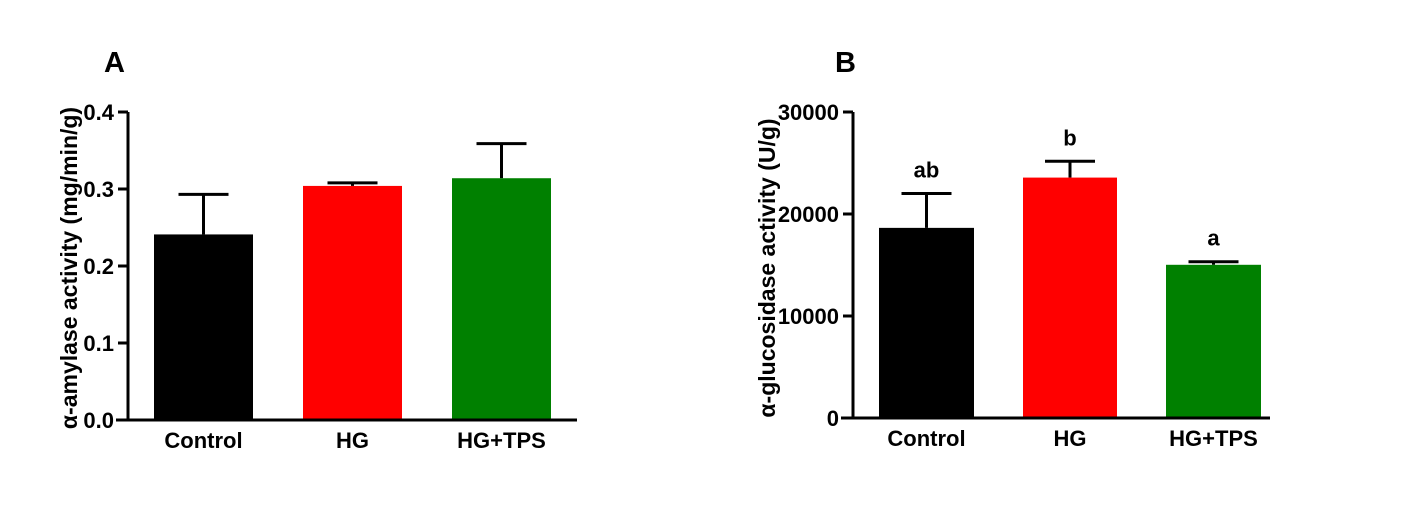 The image size is (1419, 520). What do you see at coordinates (1213, 238) in the screenshot?
I see `significance-label: a` at bounding box center [1213, 238].